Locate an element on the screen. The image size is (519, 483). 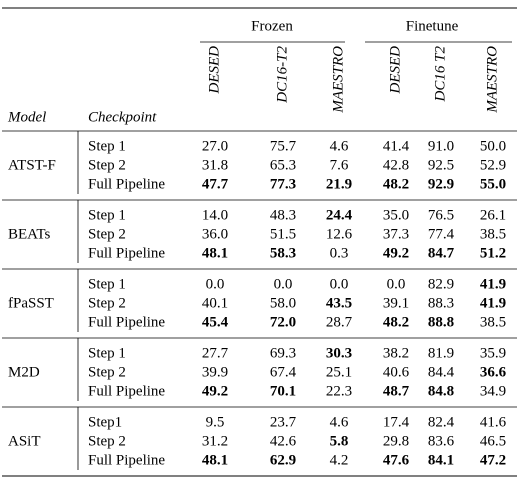
cell: 37.3 is located at coordinates (396, 234).